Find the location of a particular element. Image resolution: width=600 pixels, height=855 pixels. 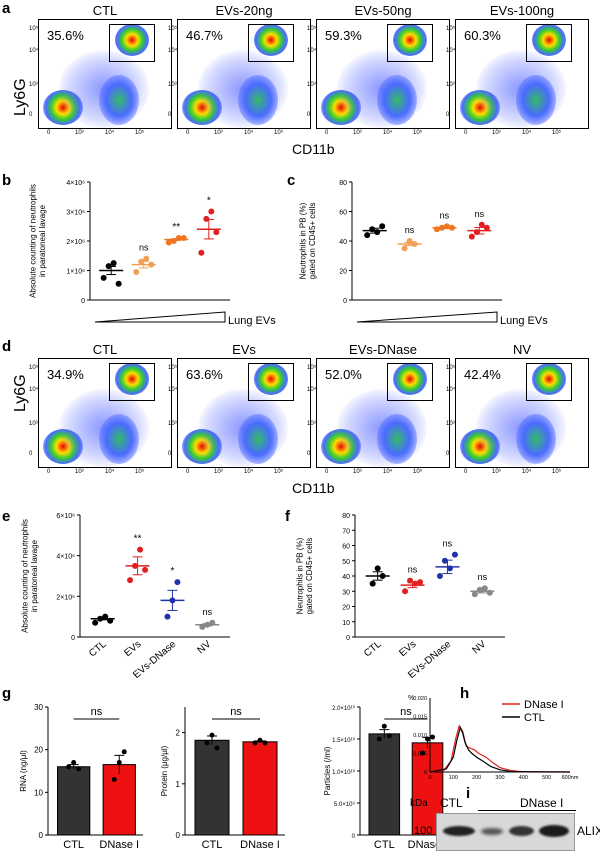

panel-label-i: i is located at coordinates (468, 793).